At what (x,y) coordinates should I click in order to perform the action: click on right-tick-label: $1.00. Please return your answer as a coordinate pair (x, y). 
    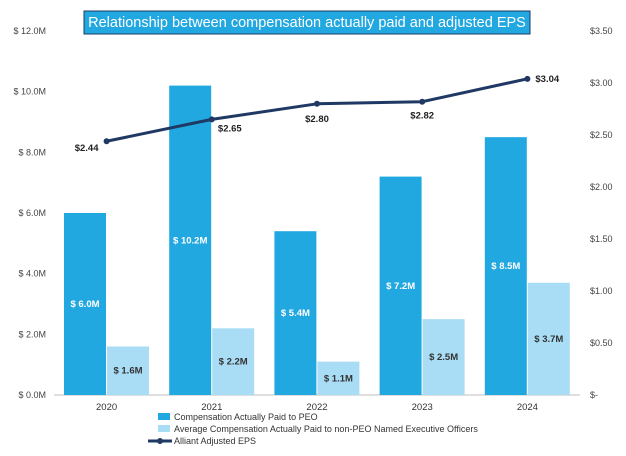
    Looking at the image, I should click on (601, 291).